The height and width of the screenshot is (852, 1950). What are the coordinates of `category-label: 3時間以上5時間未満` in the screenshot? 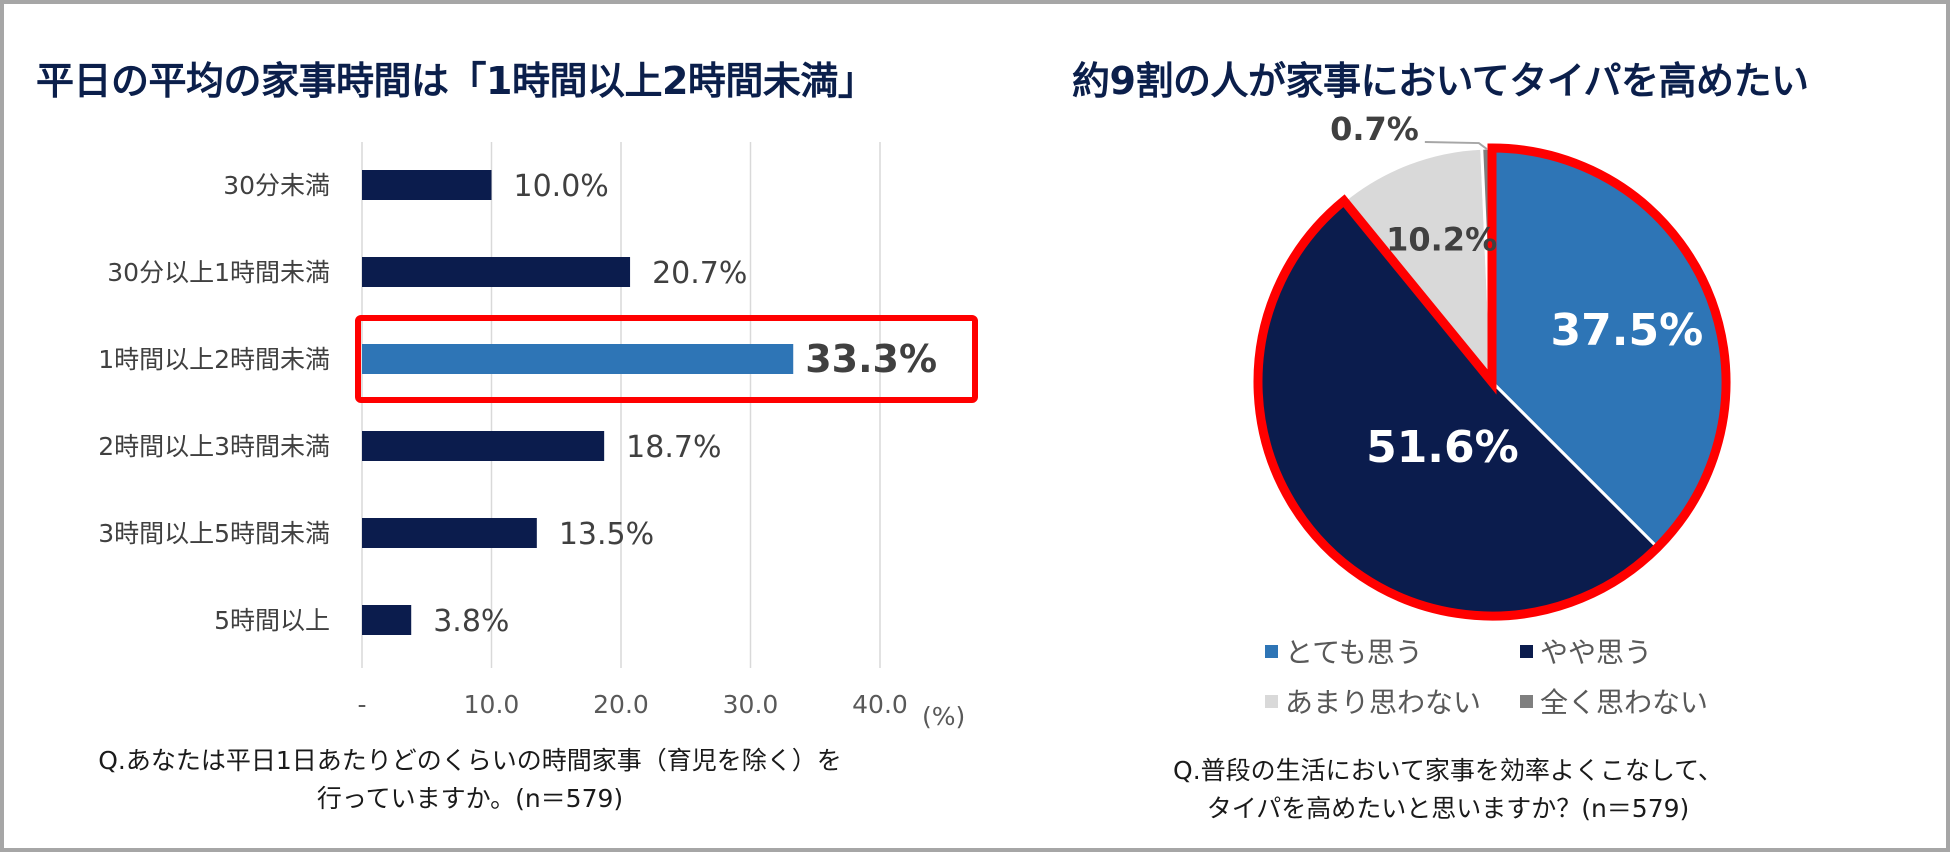 It's located at (214, 533).